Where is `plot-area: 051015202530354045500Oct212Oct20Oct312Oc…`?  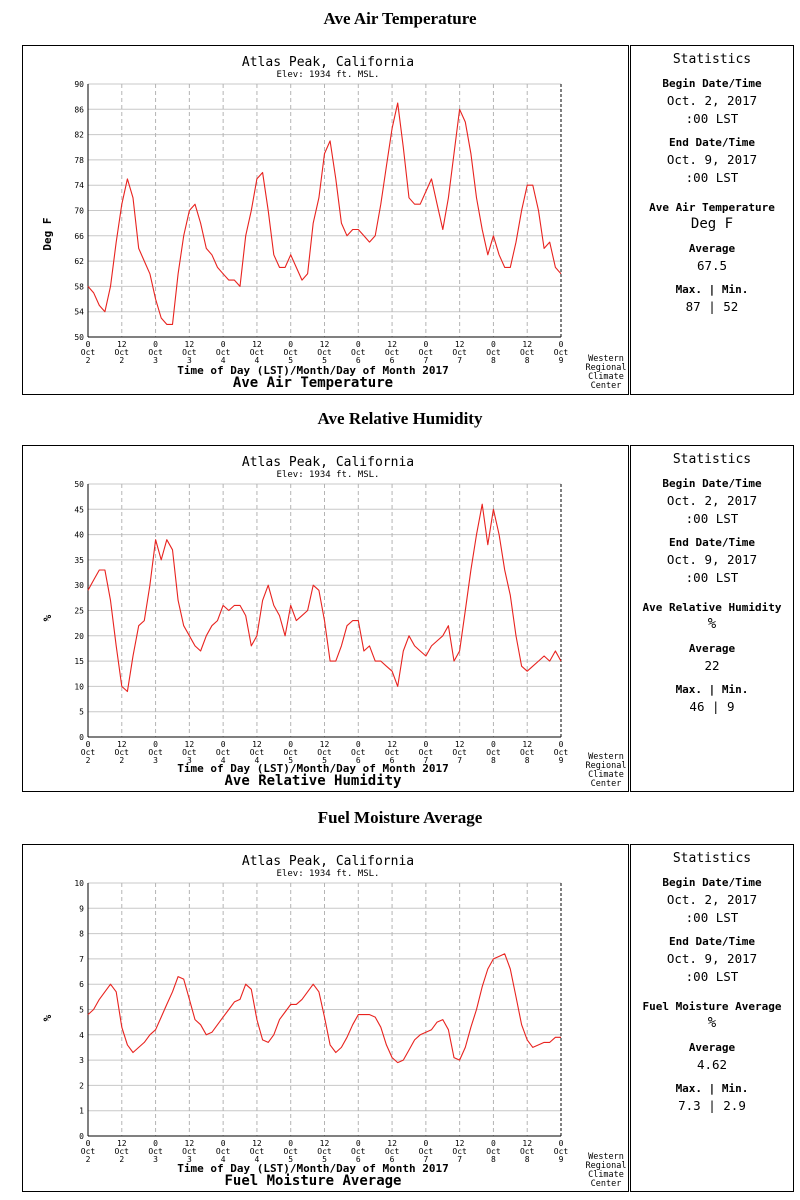 plot-area: 051015202530354045500Oct212Oct20Oct312Oc… is located at coordinates (321, 622).